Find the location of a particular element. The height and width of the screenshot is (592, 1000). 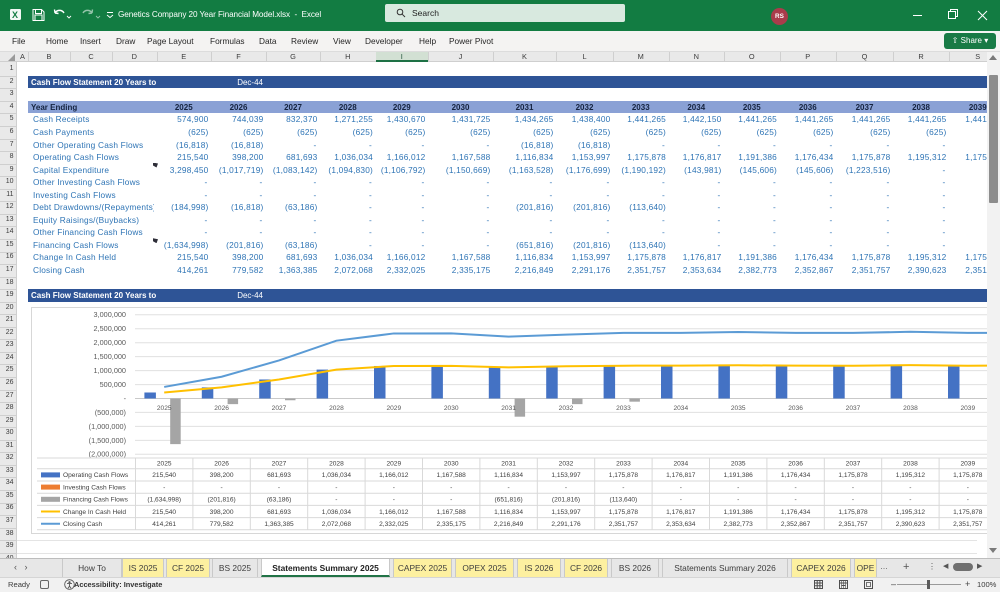

svg-text: (63,186) is located at coordinates (279, 500).